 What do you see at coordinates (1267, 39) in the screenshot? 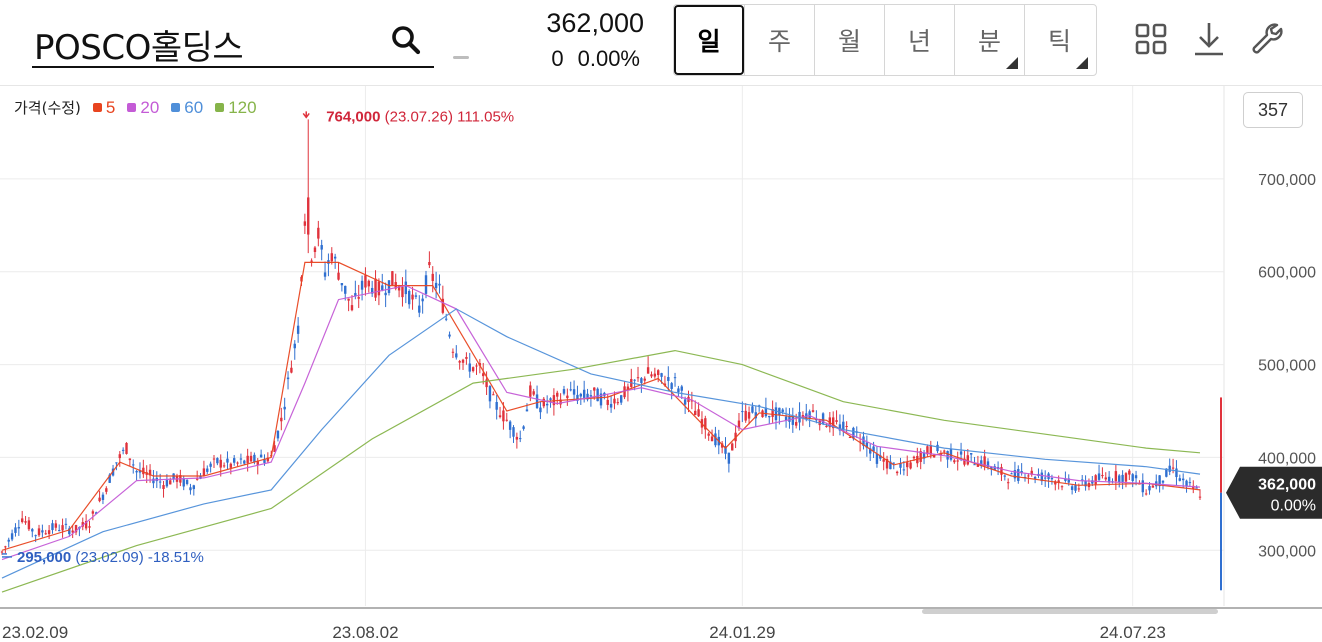
I see `wrench-icon` at bounding box center [1267, 39].